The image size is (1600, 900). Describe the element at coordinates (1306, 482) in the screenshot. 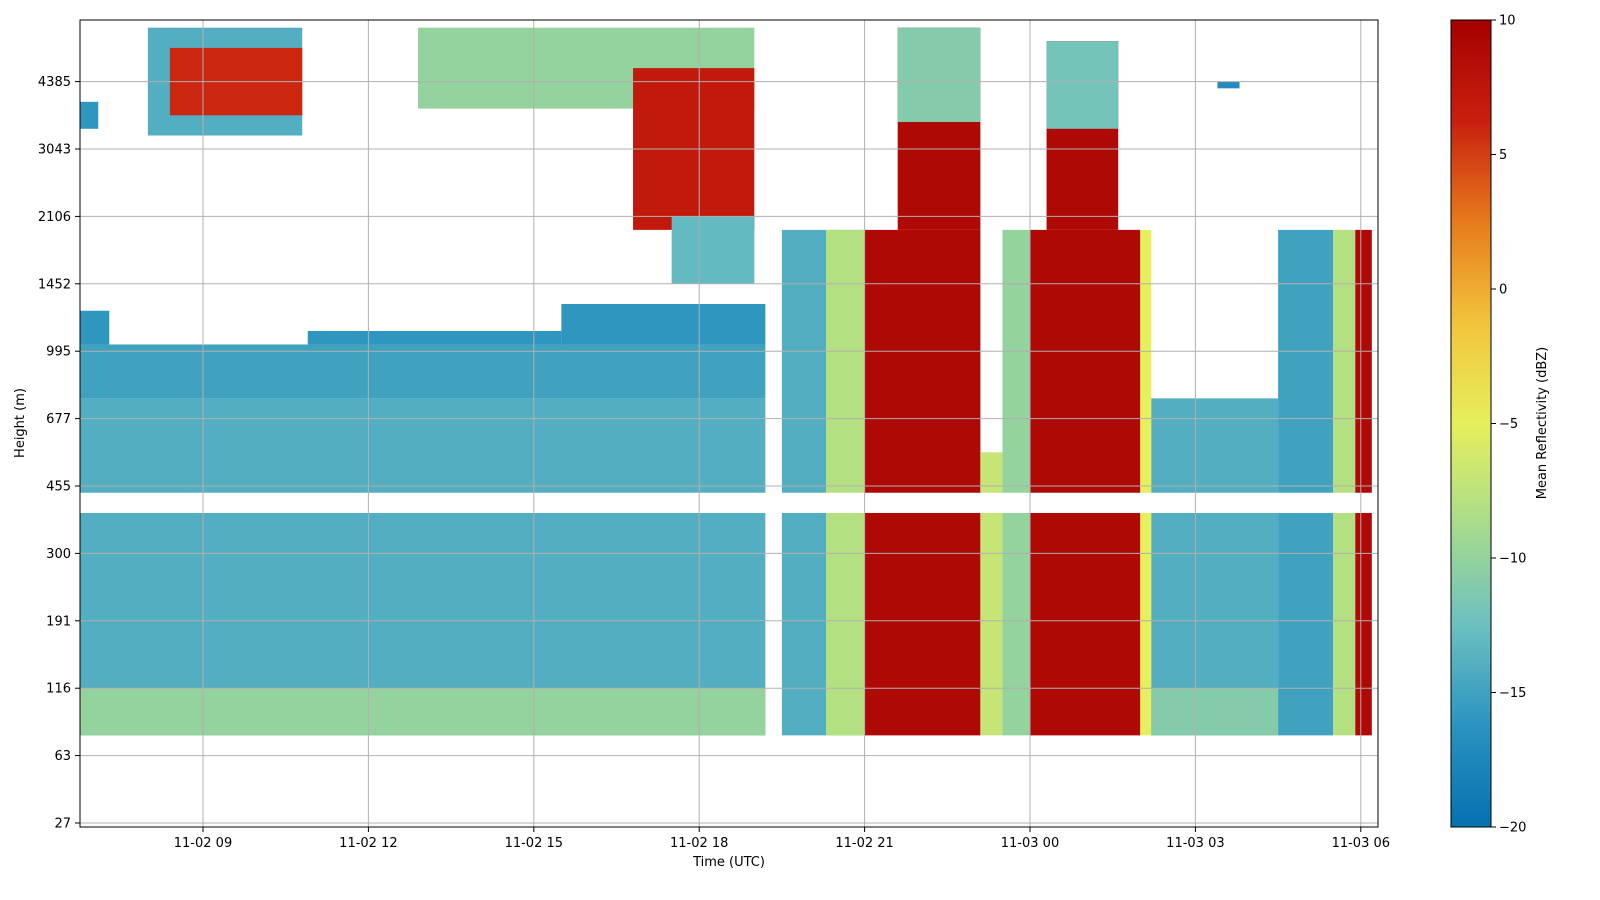

I see `heatmap-cell-precip-3-low` at that location.